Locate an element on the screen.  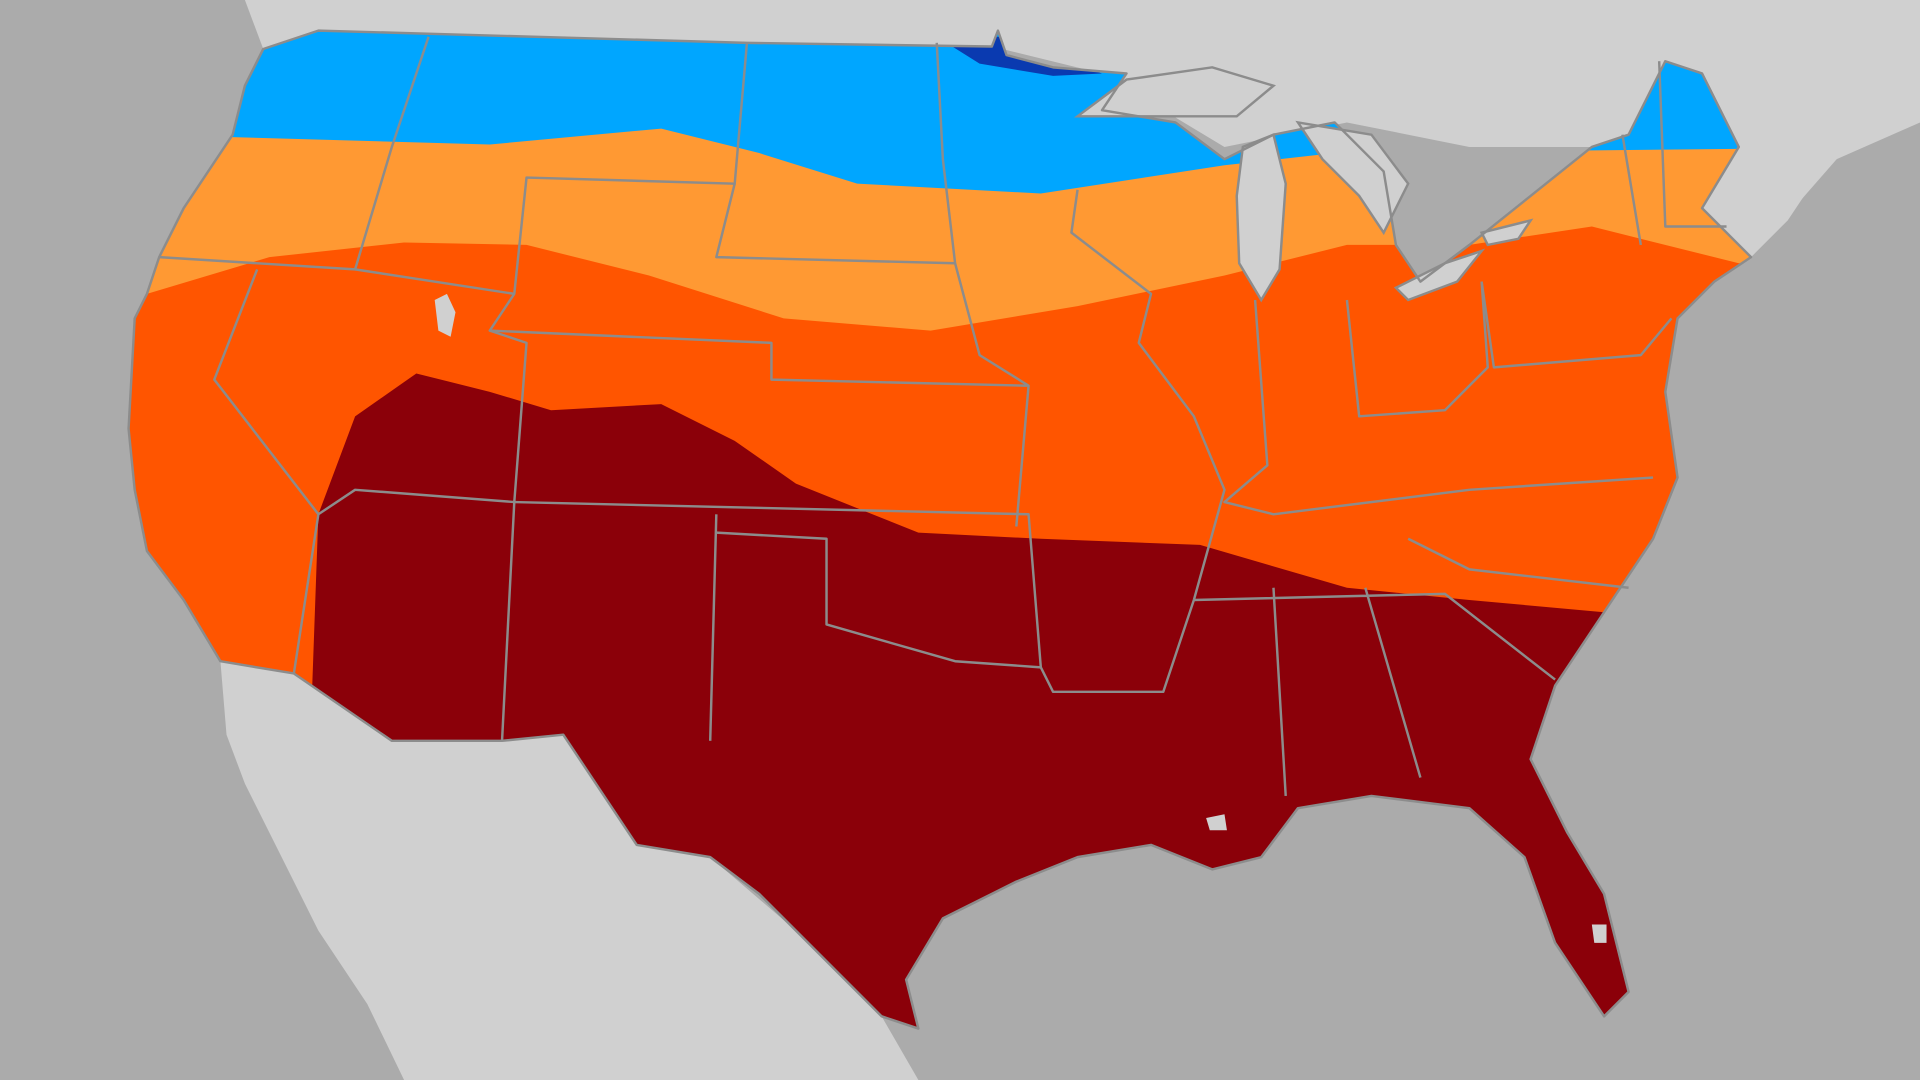
mexico-land is located at coordinates (569, 870).